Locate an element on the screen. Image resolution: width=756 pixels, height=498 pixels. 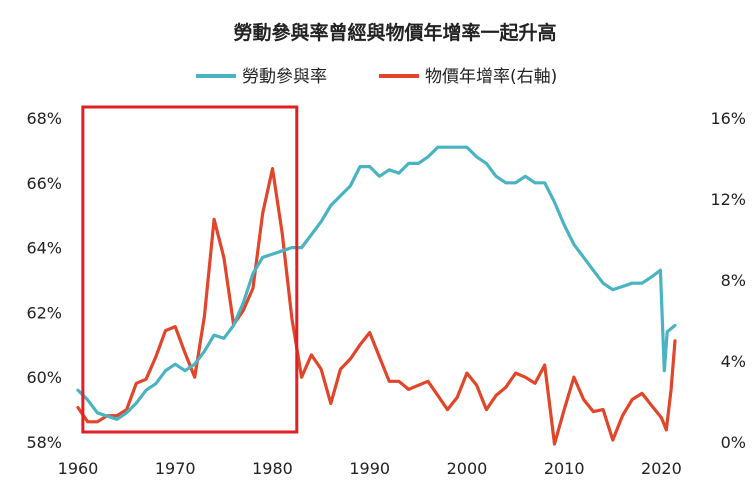
y-right-tick-label-0: 0% is located at coordinates (733, 442).